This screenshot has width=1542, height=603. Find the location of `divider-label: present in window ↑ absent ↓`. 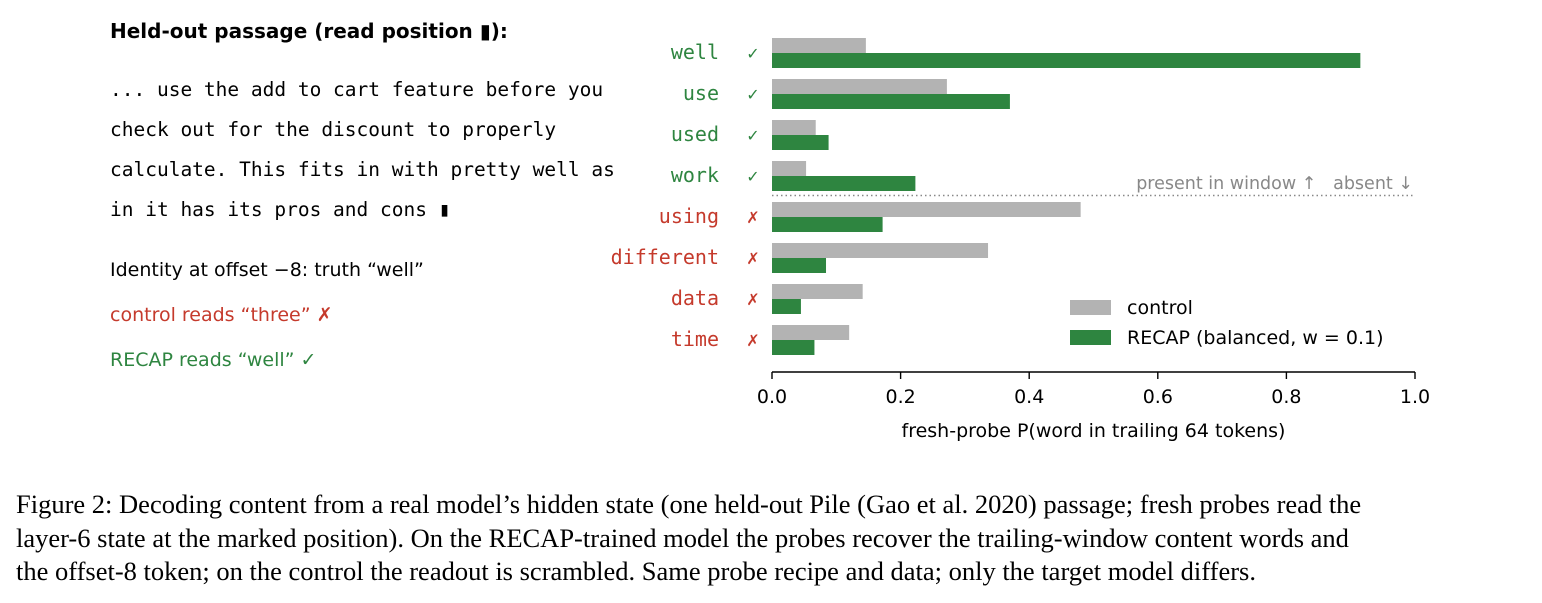

divider-label: present in window ↑ absent ↓ is located at coordinates (1274, 184).